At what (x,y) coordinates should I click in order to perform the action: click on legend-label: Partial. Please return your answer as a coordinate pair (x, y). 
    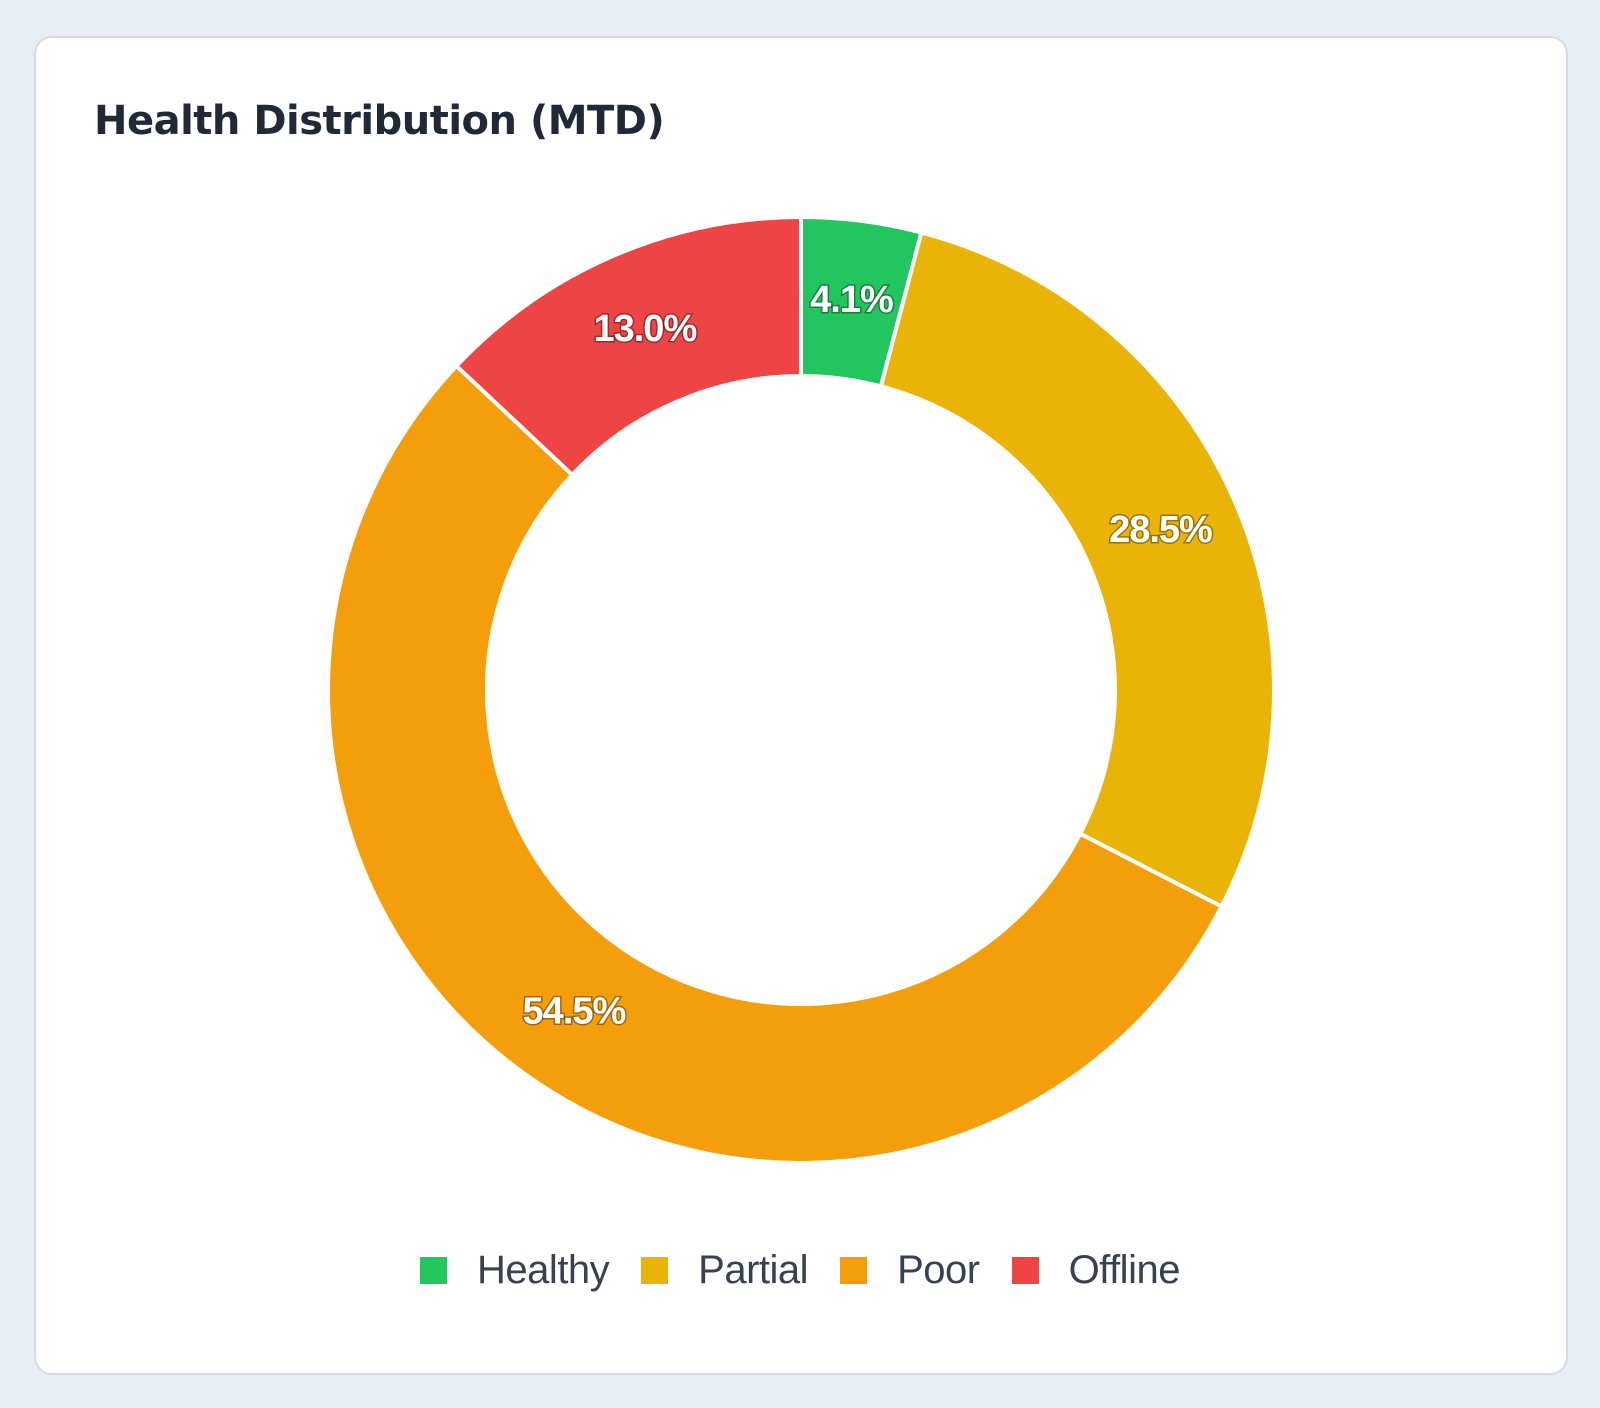
    Looking at the image, I should click on (753, 1270).